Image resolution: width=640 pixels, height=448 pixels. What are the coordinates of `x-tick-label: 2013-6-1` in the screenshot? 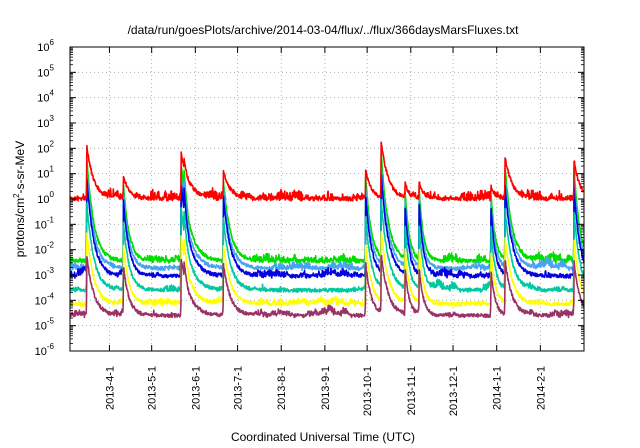 It's located at (196, 388).